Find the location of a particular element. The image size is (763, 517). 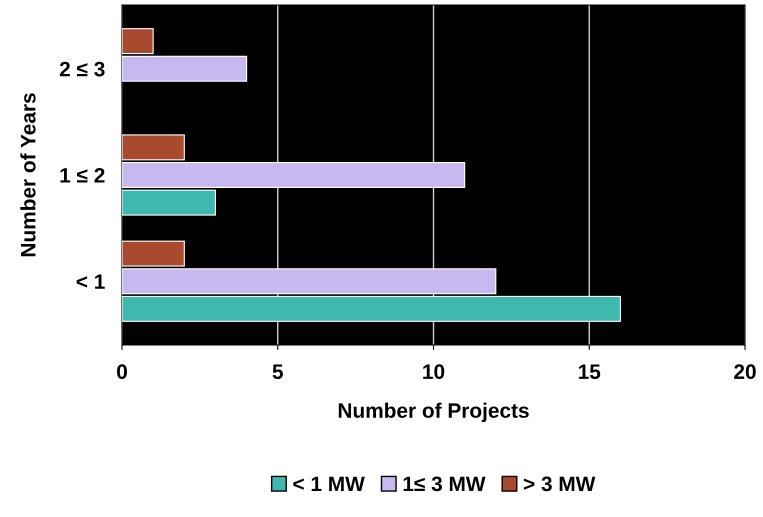

legend-label: 1≤ 3 MW is located at coordinates (445, 484).